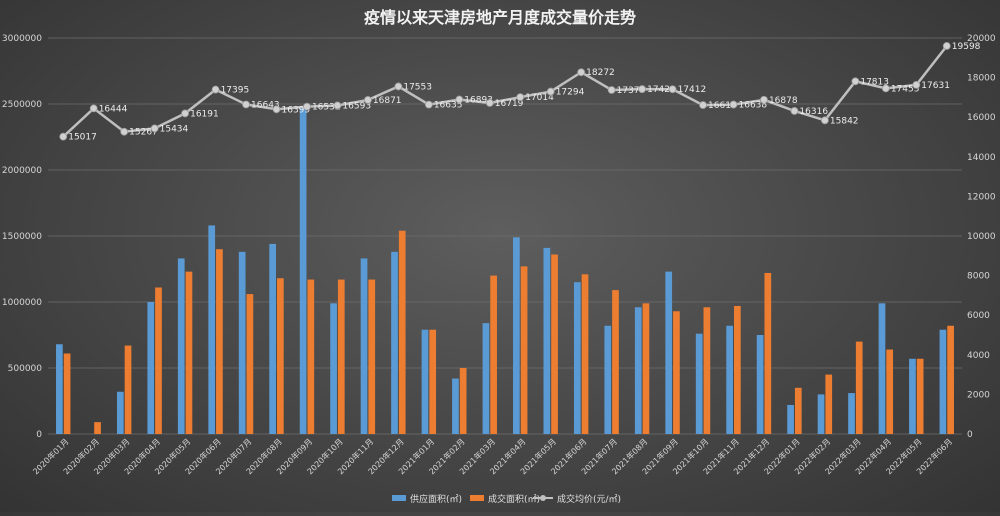  I want to click on right-tick-label: 18000, so click(981, 79).